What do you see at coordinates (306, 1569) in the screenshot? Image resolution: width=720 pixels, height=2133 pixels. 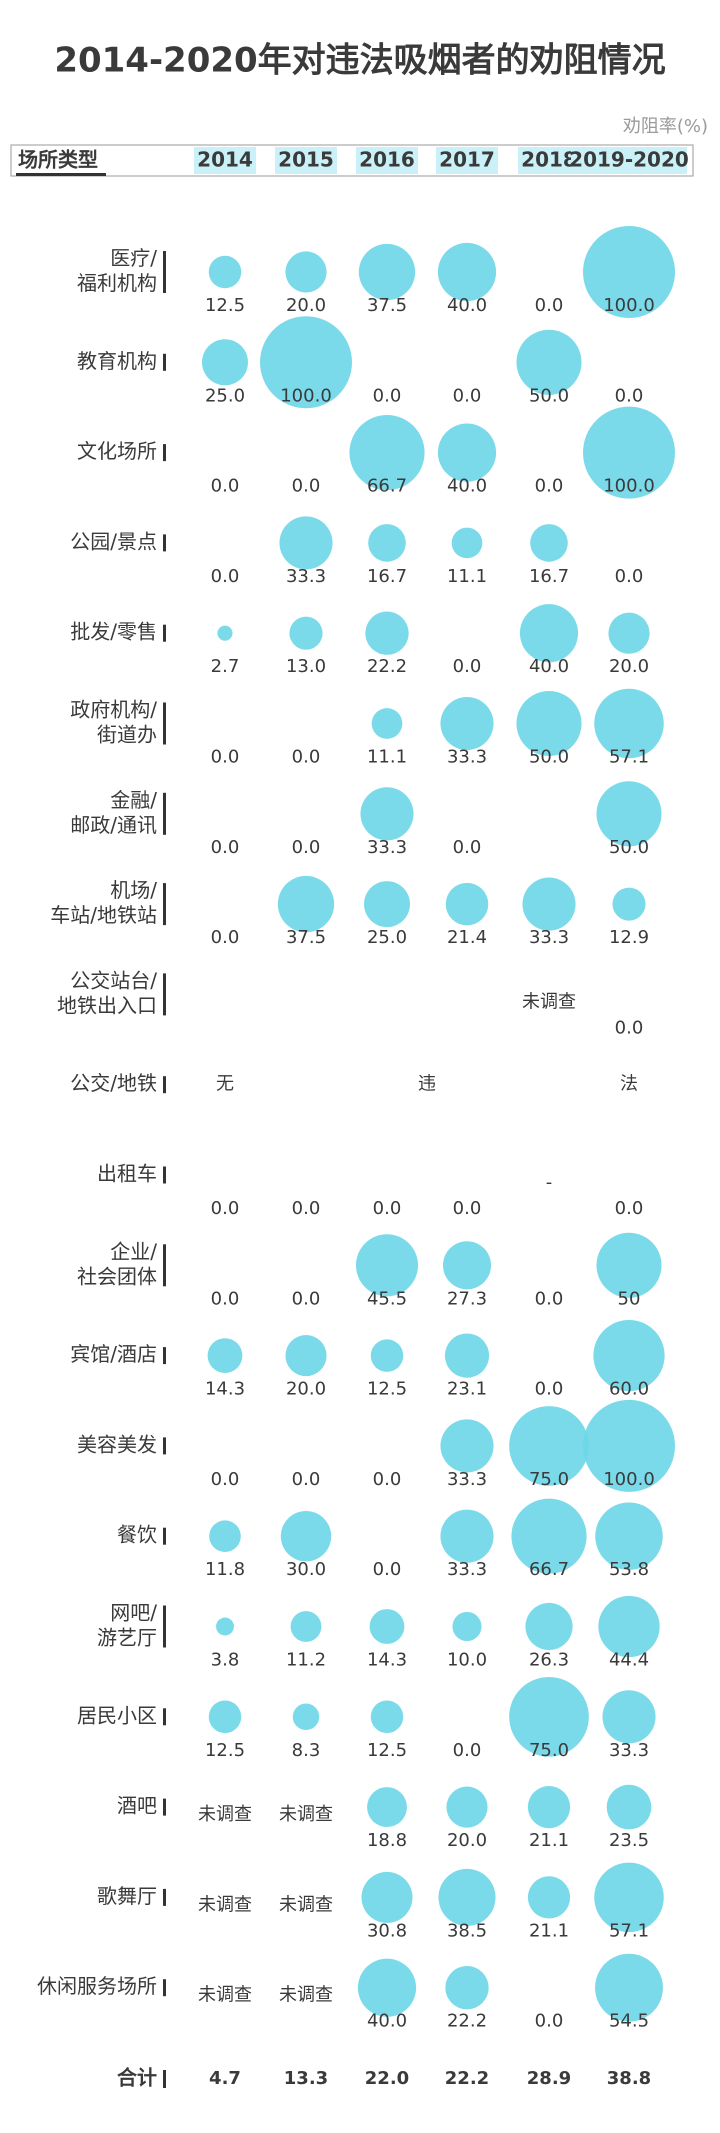 I see `value-label: 30.0` at bounding box center [306, 1569].